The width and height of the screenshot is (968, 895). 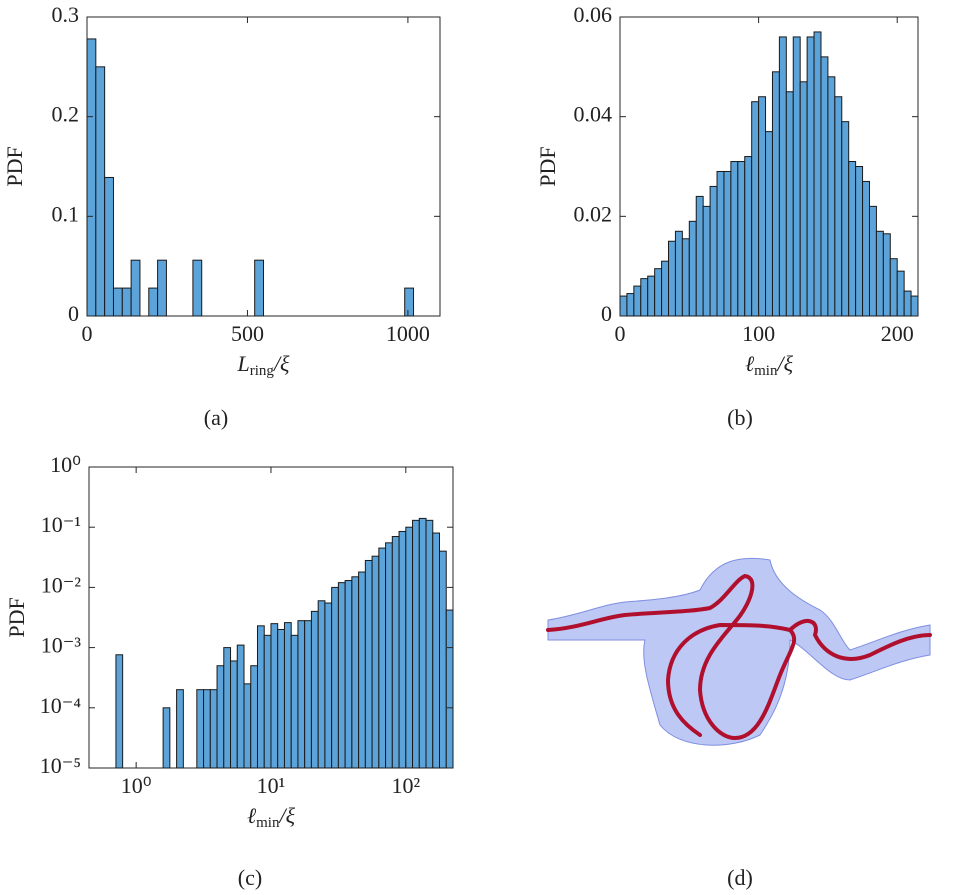 I want to click on y-tick-label: 0.06, so click(x=593, y=14).